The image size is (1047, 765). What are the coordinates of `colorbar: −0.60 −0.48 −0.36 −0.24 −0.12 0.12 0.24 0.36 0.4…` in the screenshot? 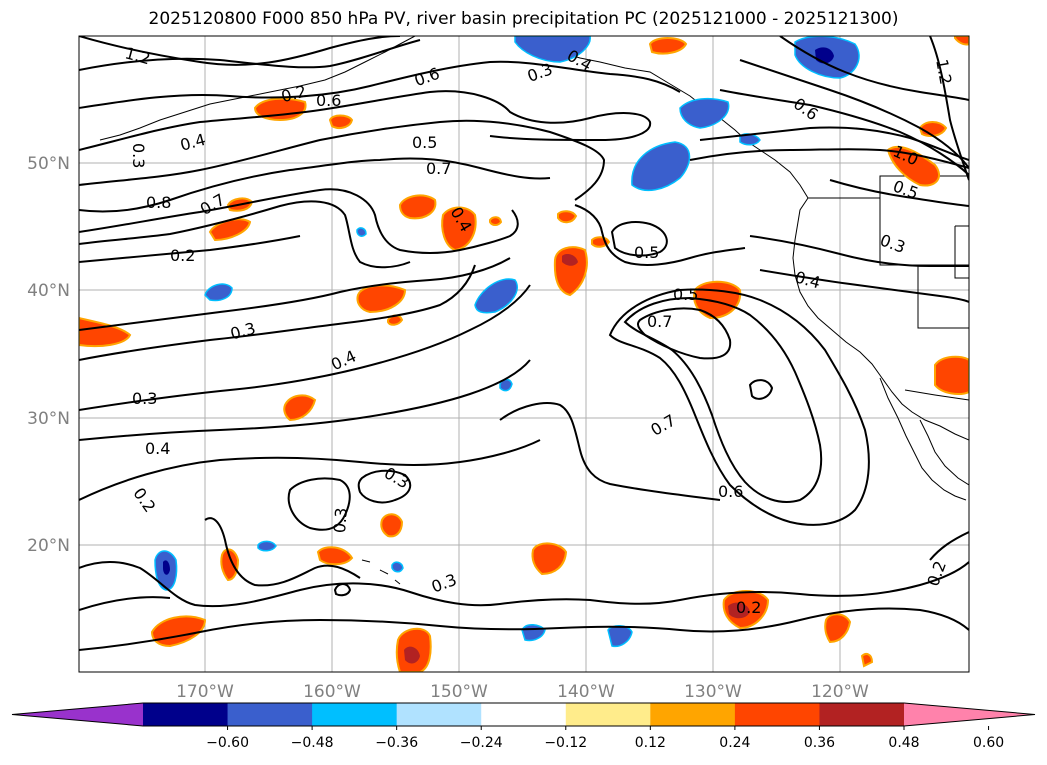 It's located at (523, 726).